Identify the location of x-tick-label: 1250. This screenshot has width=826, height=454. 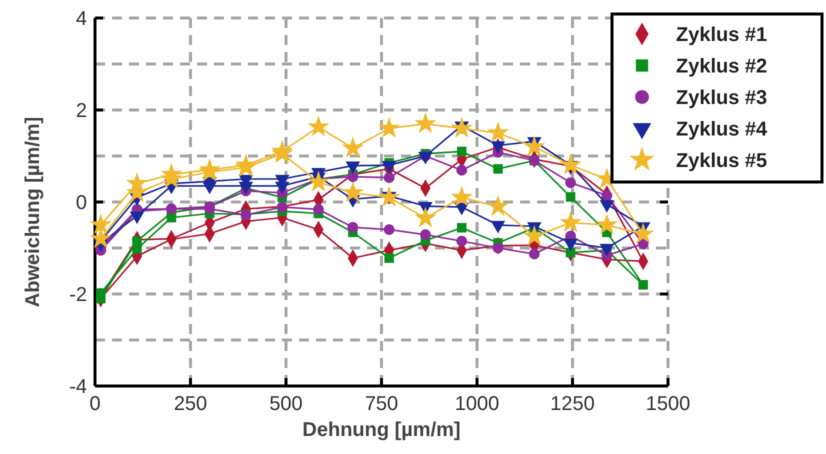
(572, 404).